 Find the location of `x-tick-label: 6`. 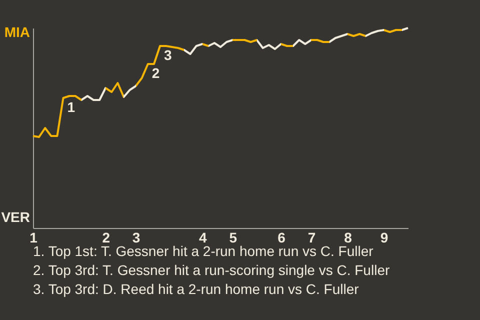

x-tick-label: 6 is located at coordinates (282, 238).